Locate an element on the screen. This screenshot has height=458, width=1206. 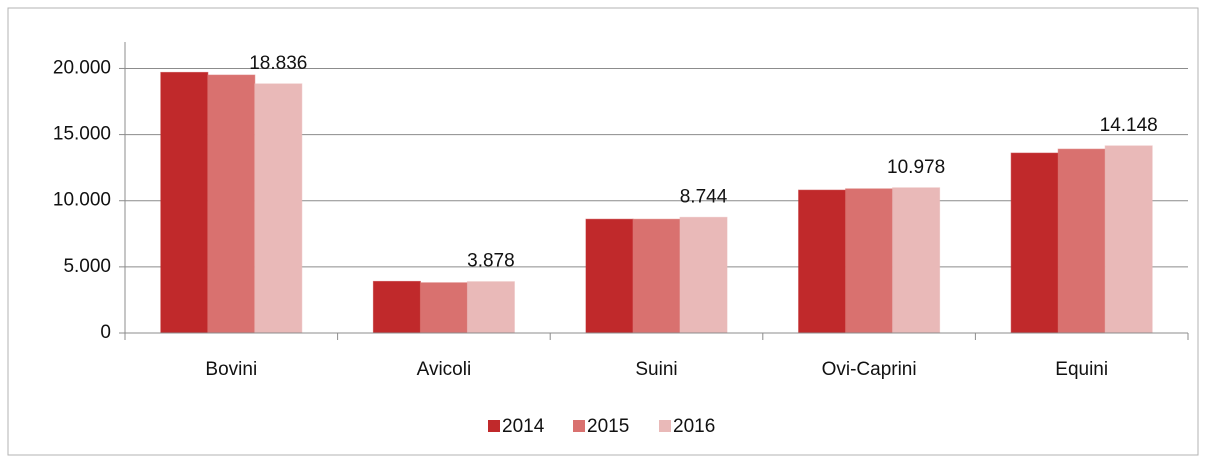
legend-label: 2015 is located at coordinates (608, 426).